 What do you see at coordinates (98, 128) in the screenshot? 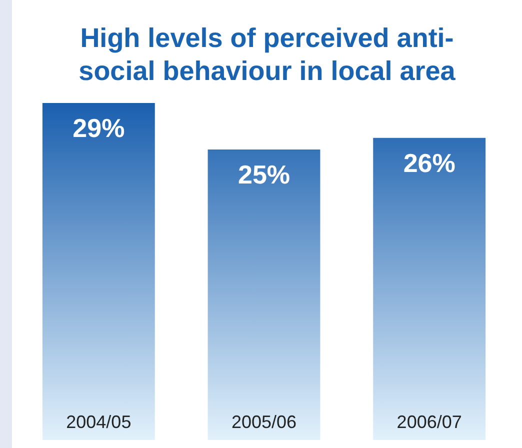
I see `data-label: 29%` at bounding box center [98, 128].